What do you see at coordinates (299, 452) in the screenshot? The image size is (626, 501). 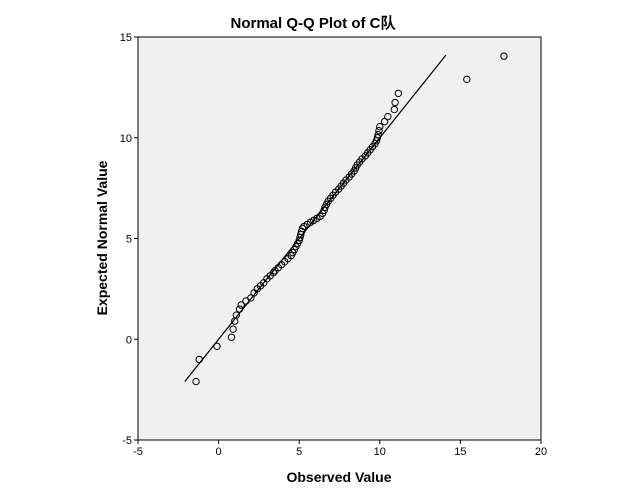 I see `x-tick-label: 5` at bounding box center [299, 452].